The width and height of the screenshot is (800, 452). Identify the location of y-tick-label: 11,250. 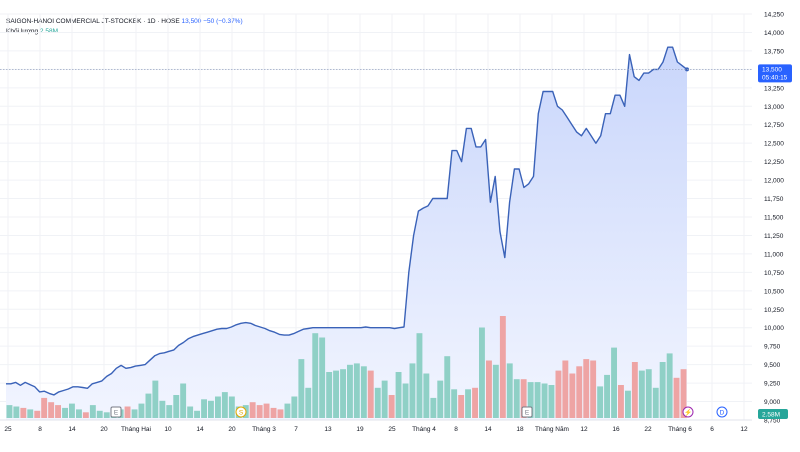
(774, 236).